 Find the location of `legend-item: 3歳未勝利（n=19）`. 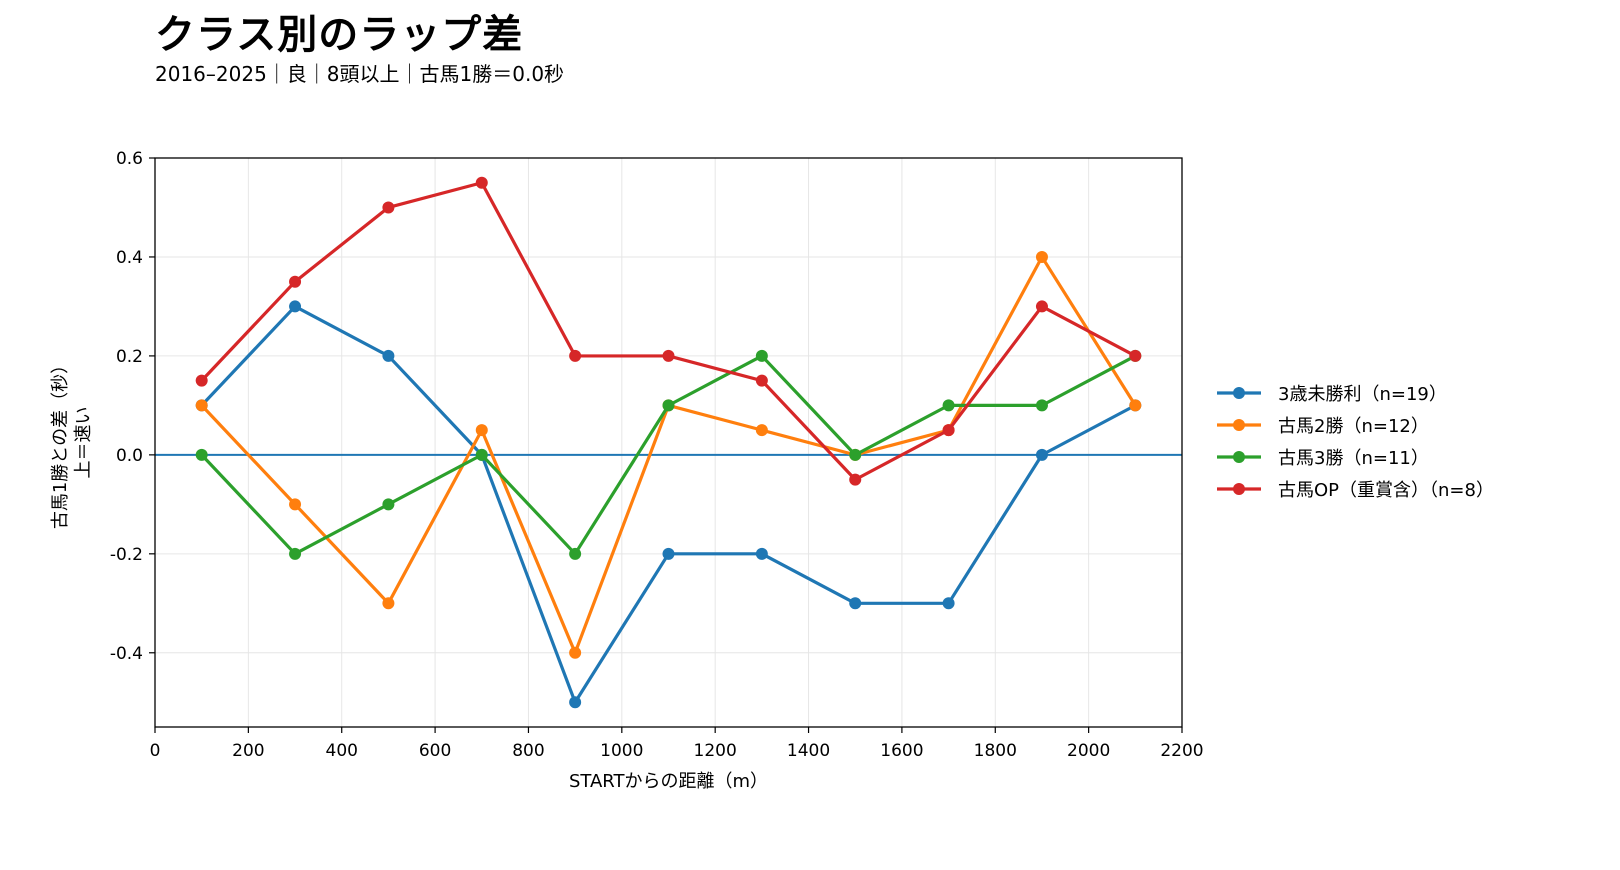

legend-item: 3歳未勝利（n=19） is located at coordinates (1332, 394).